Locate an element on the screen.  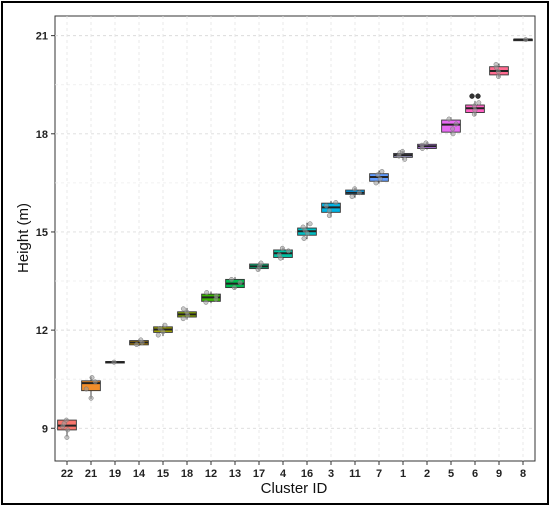
x-tick-label: 7 is located at coordinates (379, 474).